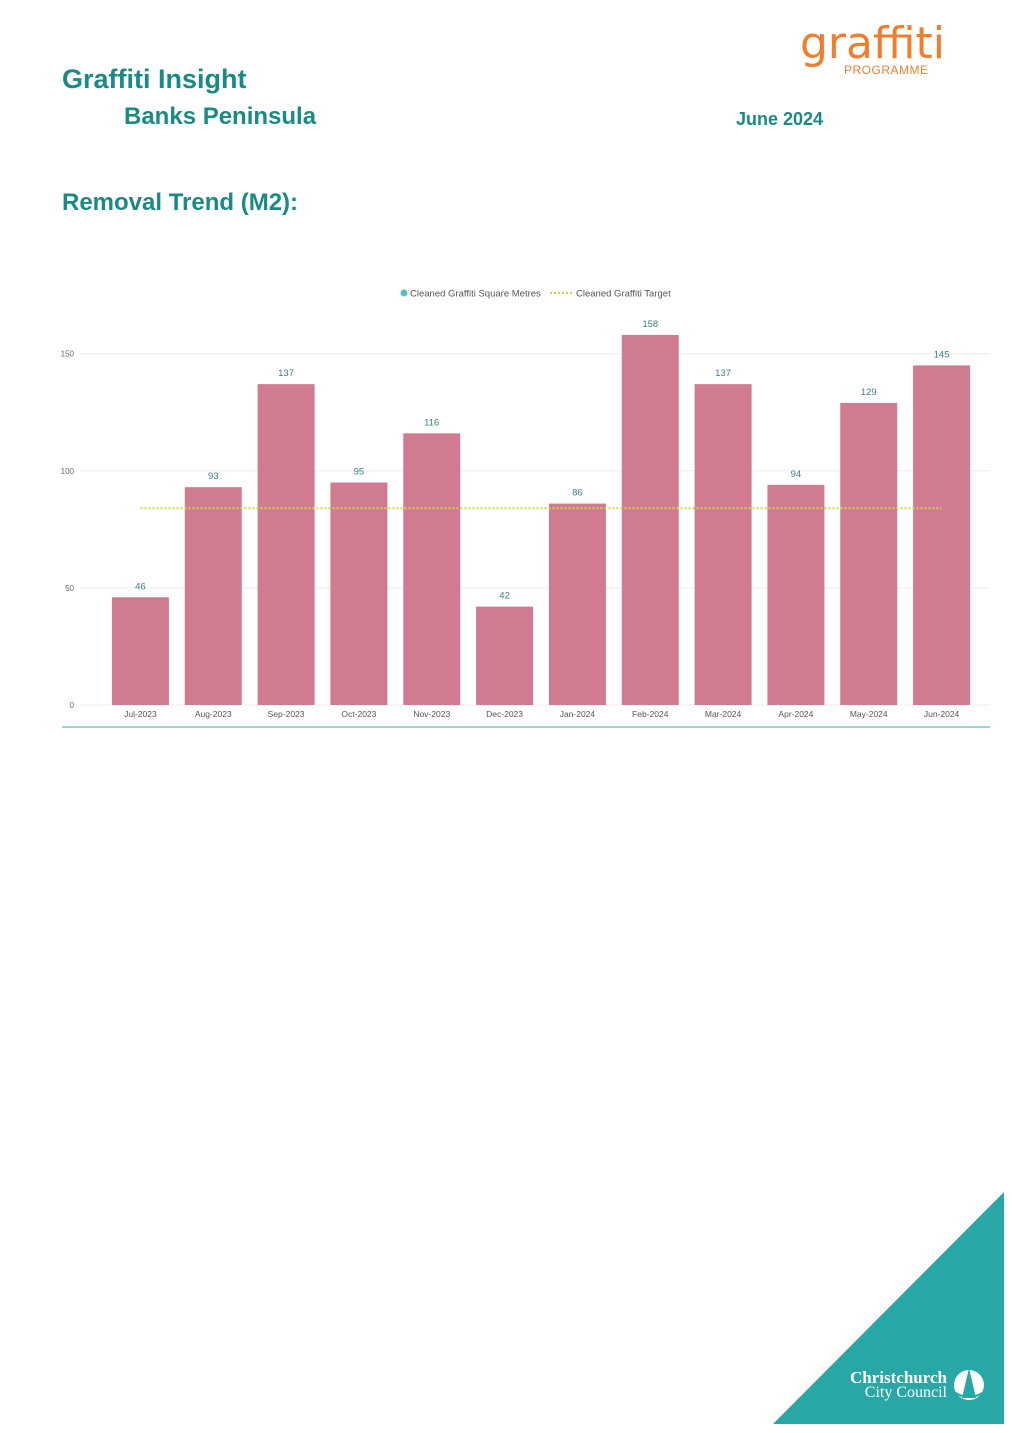 The height and width of the screenshot is (1433, 1012). Describe the element at coordinates (140, 586) in the screenshot. I see `data-label: 46` at that location.